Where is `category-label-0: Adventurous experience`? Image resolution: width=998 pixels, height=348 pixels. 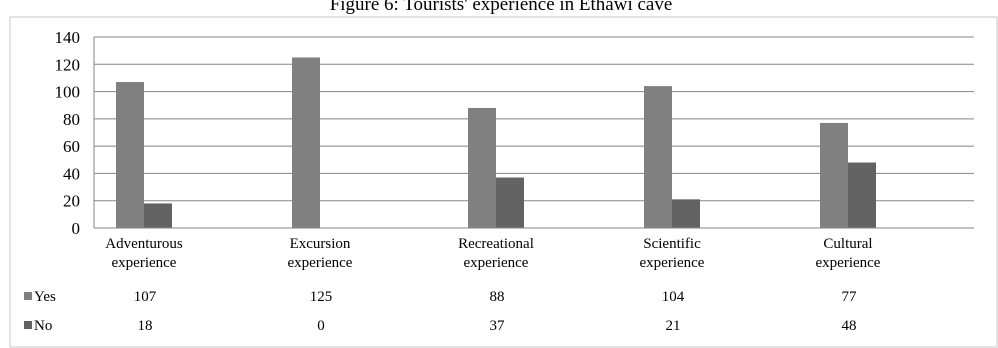 category-label-0: Adventurous experience is located at coordinates (144, 253).